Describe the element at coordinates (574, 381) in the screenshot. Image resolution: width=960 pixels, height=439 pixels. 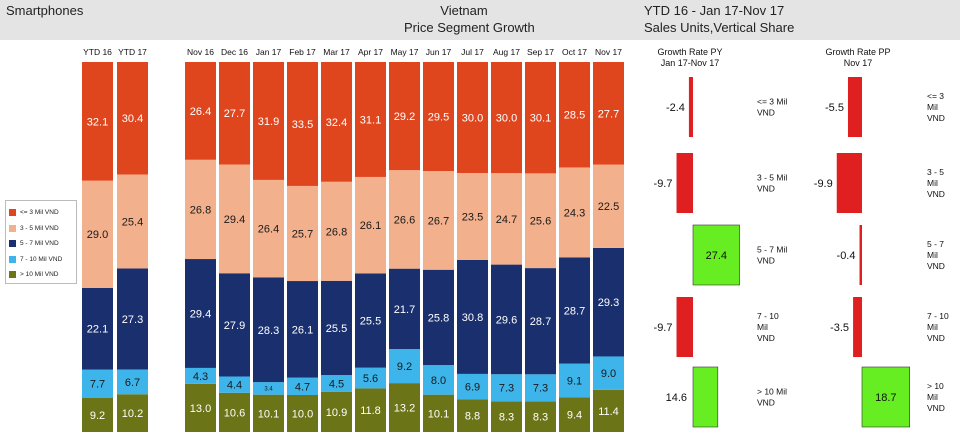
I see `data-label: 9.1` at that location.